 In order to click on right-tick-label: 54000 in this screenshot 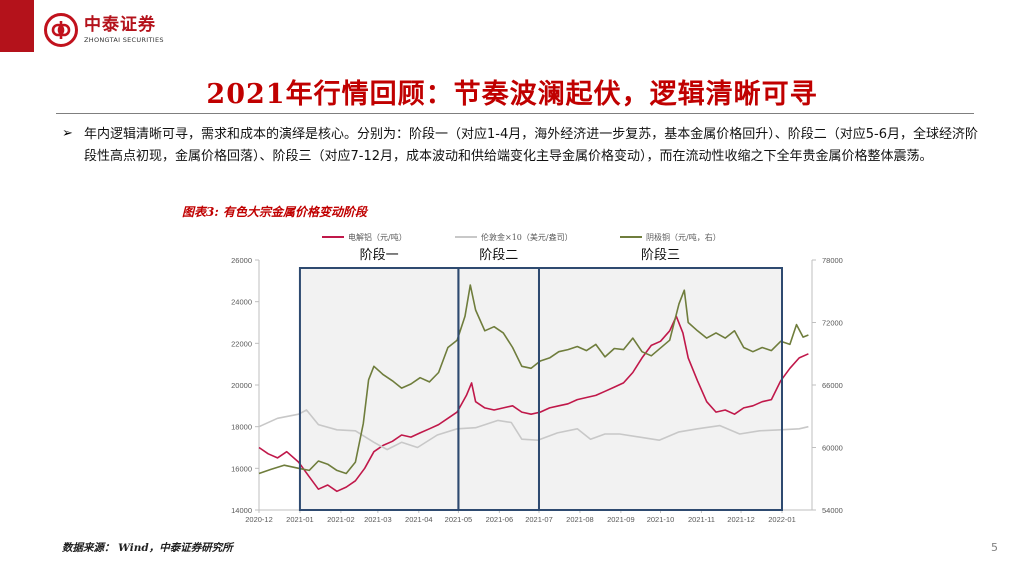, I will do `click(832, 510)`.